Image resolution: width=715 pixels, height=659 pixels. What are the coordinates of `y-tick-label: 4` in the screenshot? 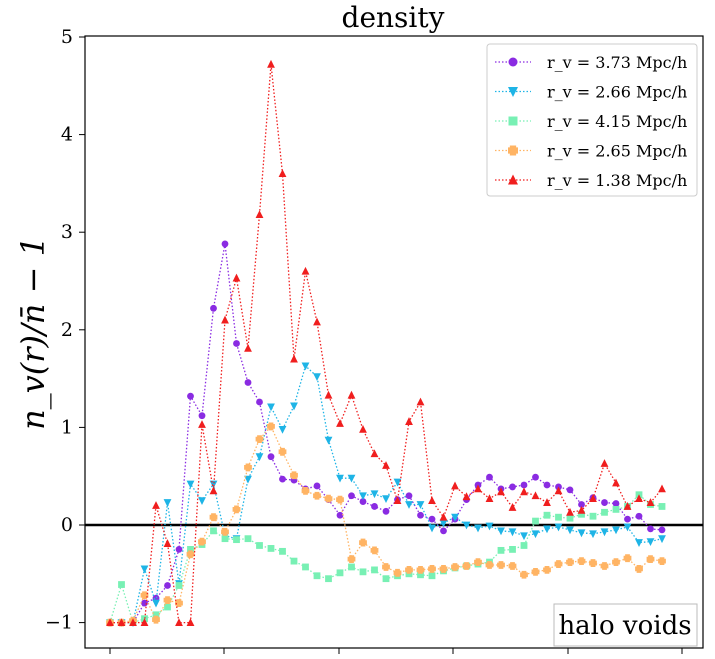 It's located at (67, 135).